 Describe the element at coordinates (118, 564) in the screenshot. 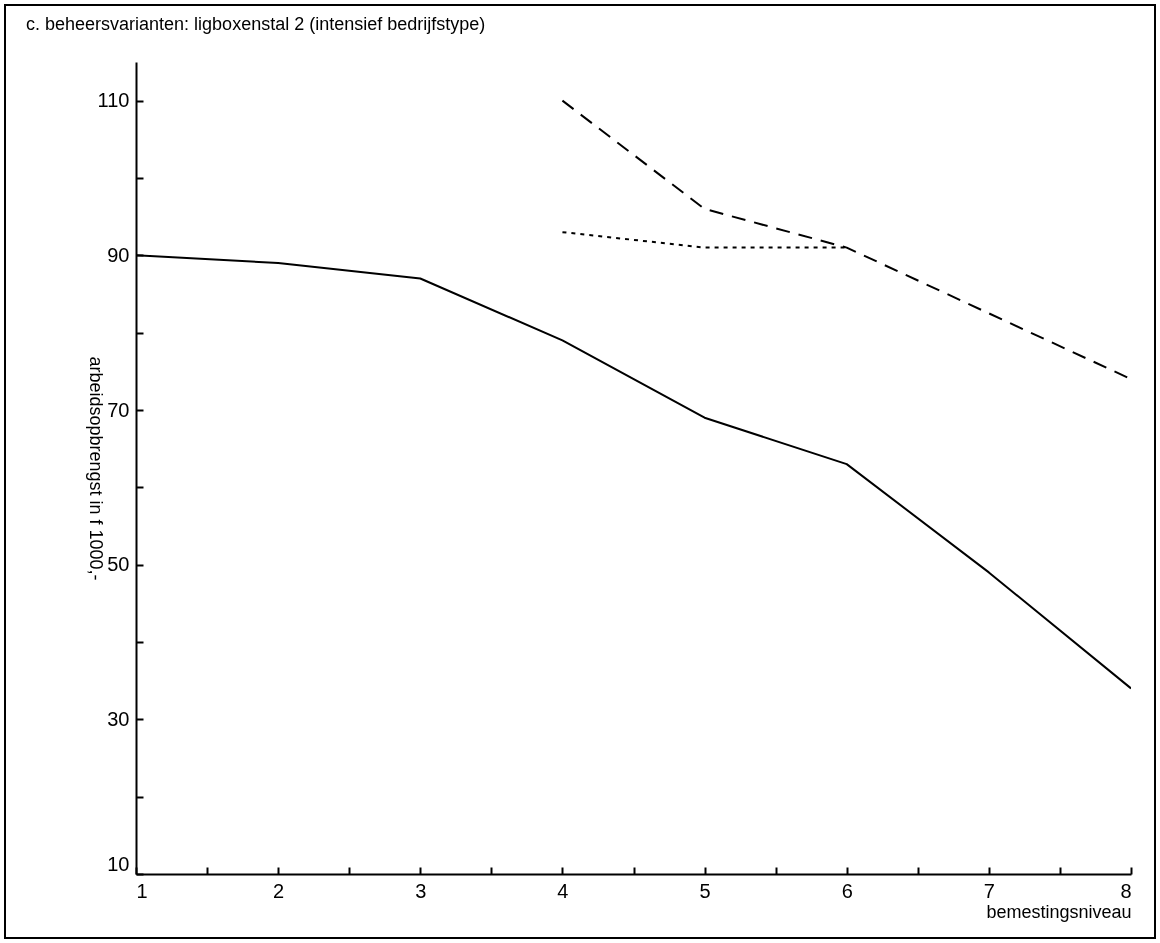

I see `y-tick-label: 50` at that location.